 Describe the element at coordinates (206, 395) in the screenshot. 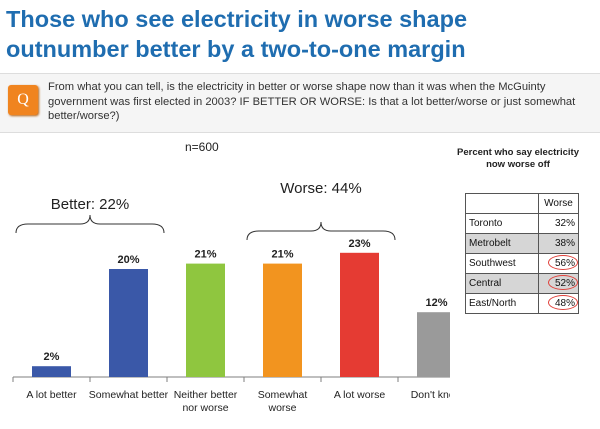

I see `x-tick-label: Neither better` at that location.